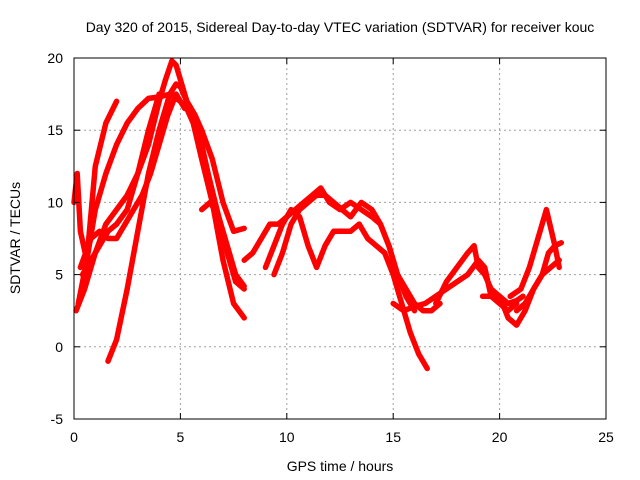 The image size is (640, 480). Describe the element at coordinates (55, 130) in the screenshot. I see `y-tick-label: 15` at that location.